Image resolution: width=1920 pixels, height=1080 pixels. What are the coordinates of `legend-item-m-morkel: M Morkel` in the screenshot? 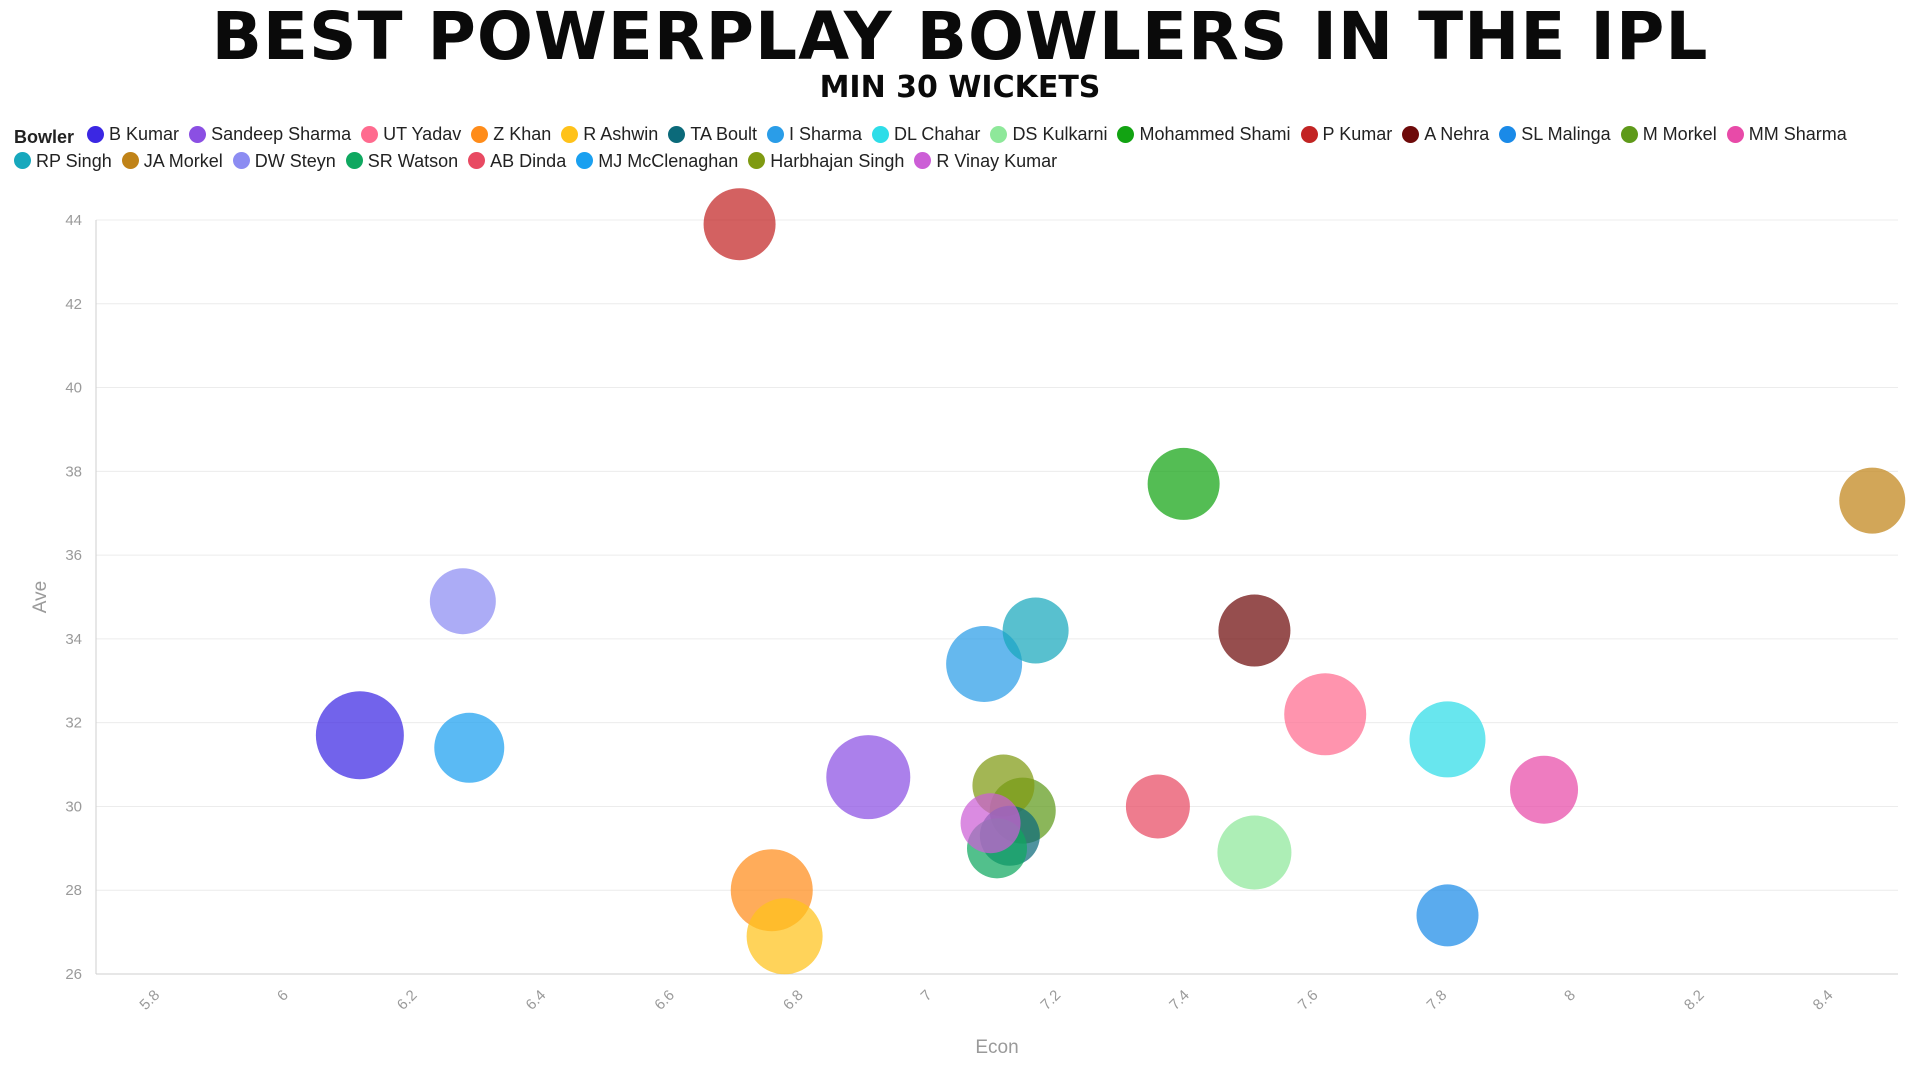 It's located at (1668, 134).